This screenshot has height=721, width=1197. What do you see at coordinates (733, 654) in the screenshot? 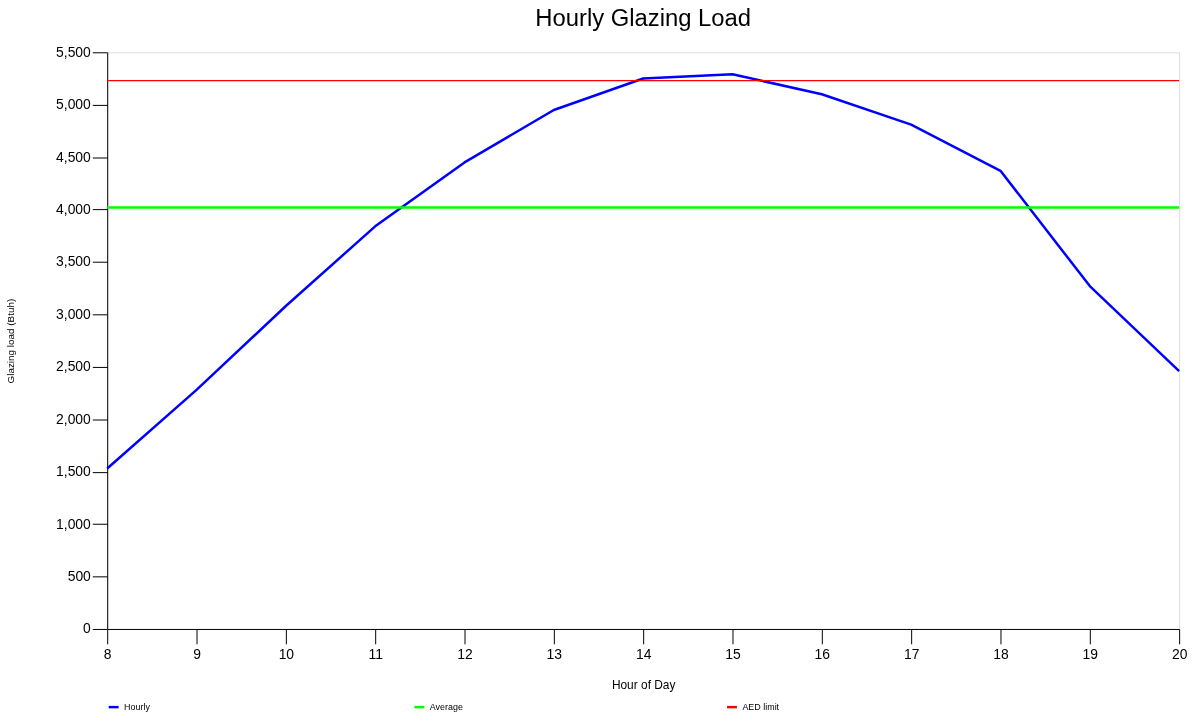
I see `x-tick-label: 15` at bounding box center [733, 654].